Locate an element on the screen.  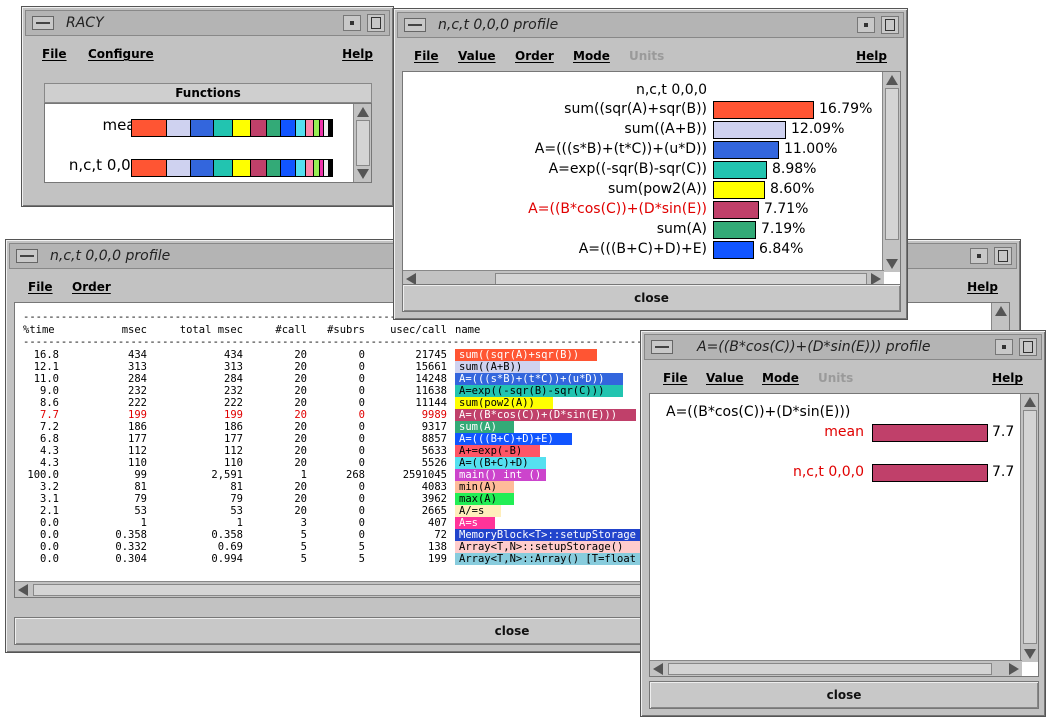
cell-name: A+=exp(-B) is located at coordinates (497, 451).